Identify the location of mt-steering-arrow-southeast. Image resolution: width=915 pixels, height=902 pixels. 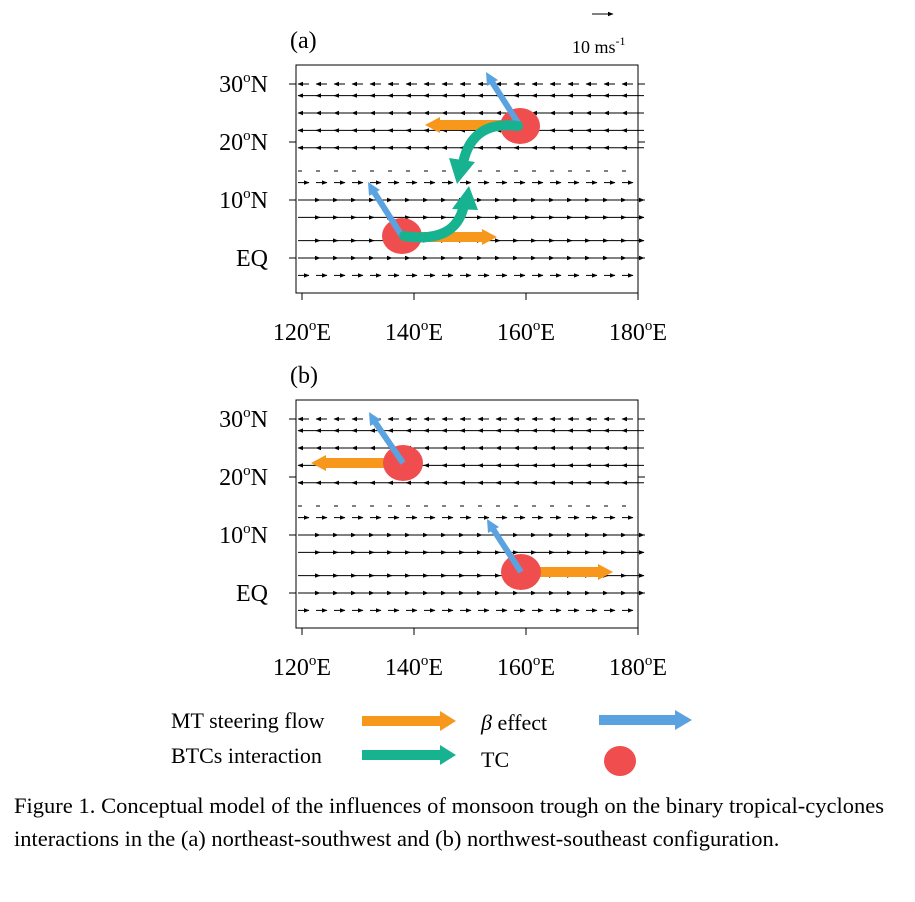
(566, 572).